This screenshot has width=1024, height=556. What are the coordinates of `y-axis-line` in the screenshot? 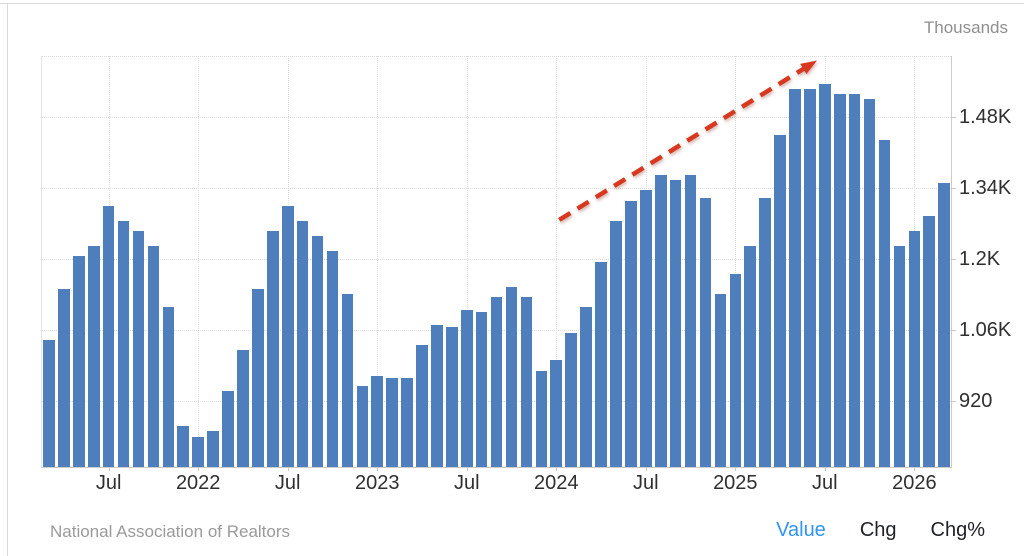 It's located at (951, 261).